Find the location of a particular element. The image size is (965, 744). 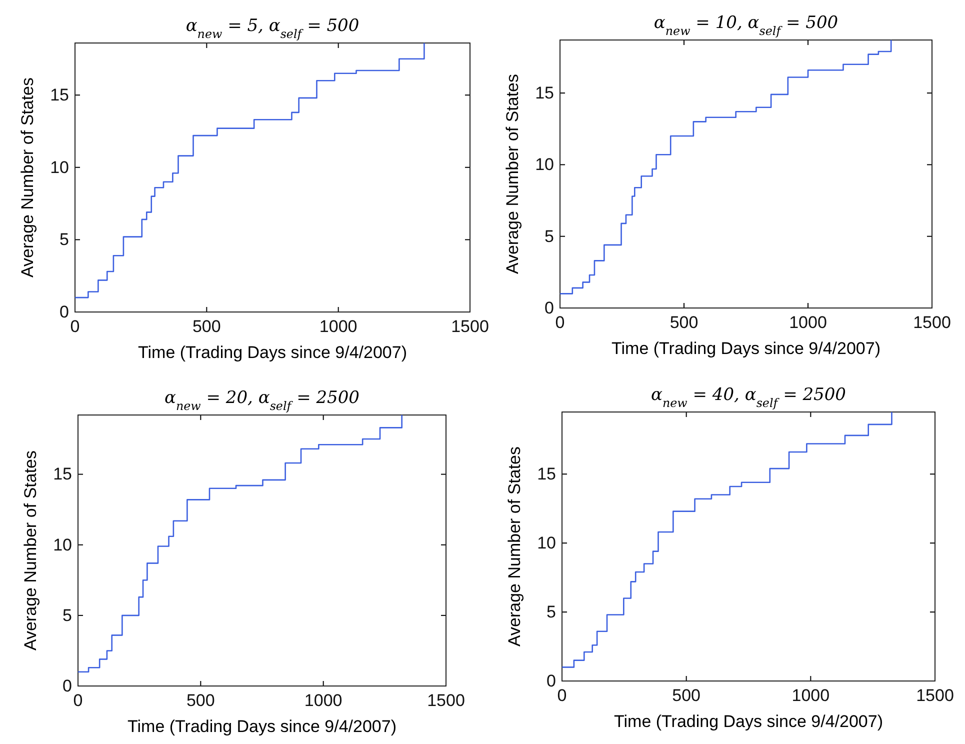

chart-title: α$_{new}$ = 20, α$_{self}$ = 2500 is located at coordinates (262, 400).